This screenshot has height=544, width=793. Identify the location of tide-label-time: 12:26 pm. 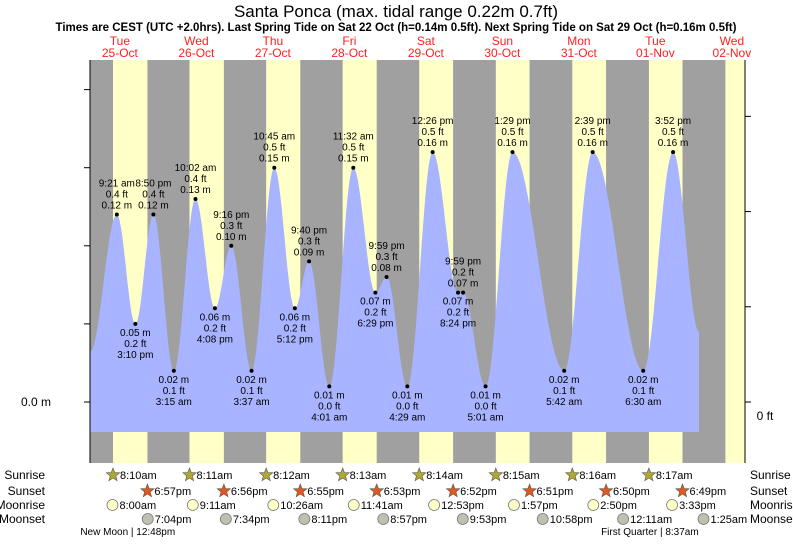
(433, 121).